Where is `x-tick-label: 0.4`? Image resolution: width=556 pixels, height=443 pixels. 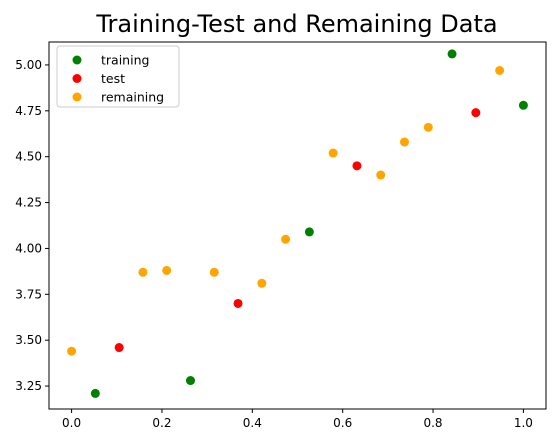 x-tick-label: 0.4 is located at coordinates (252, 423).